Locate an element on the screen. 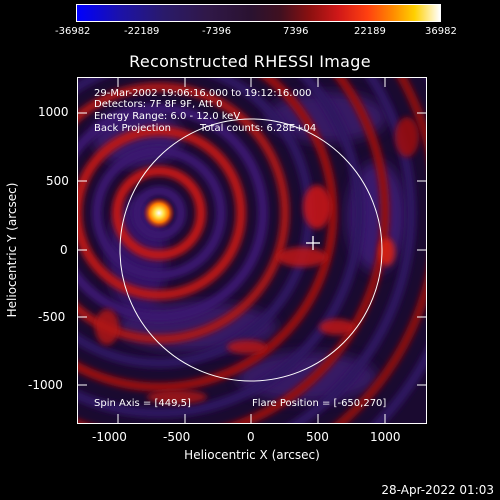 The image size is (500, 500). total-counts-text: Total counts: 6.28E+04 is located at coordinates (258, 128).